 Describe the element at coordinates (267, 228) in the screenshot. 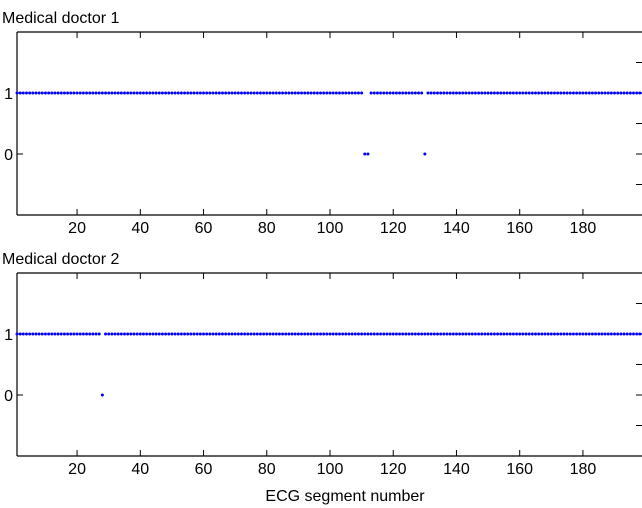

I see `x-tick-label: 80` at that location.